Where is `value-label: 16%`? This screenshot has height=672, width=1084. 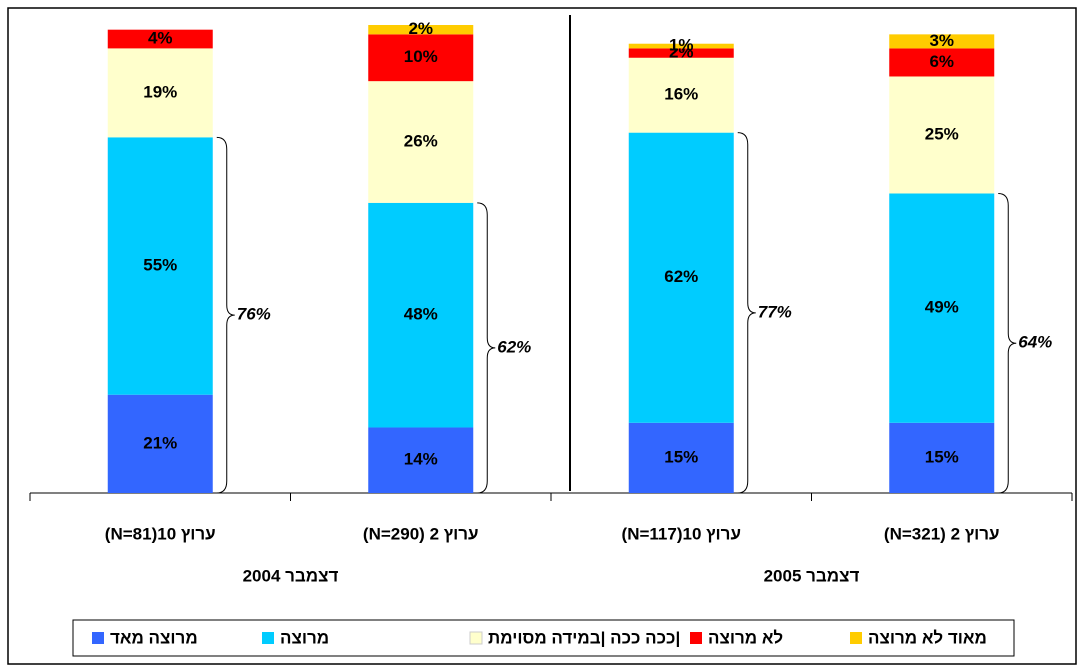 value-label: 16% is located at coordinates (681, 94).